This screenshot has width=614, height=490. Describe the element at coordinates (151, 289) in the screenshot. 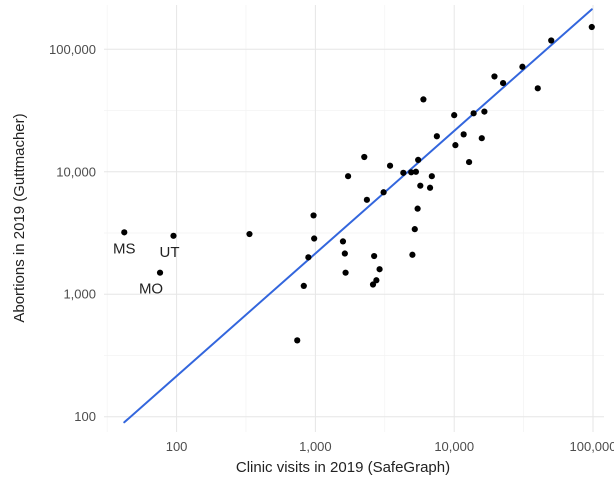

I see `point-label-mo: MO` at that location.